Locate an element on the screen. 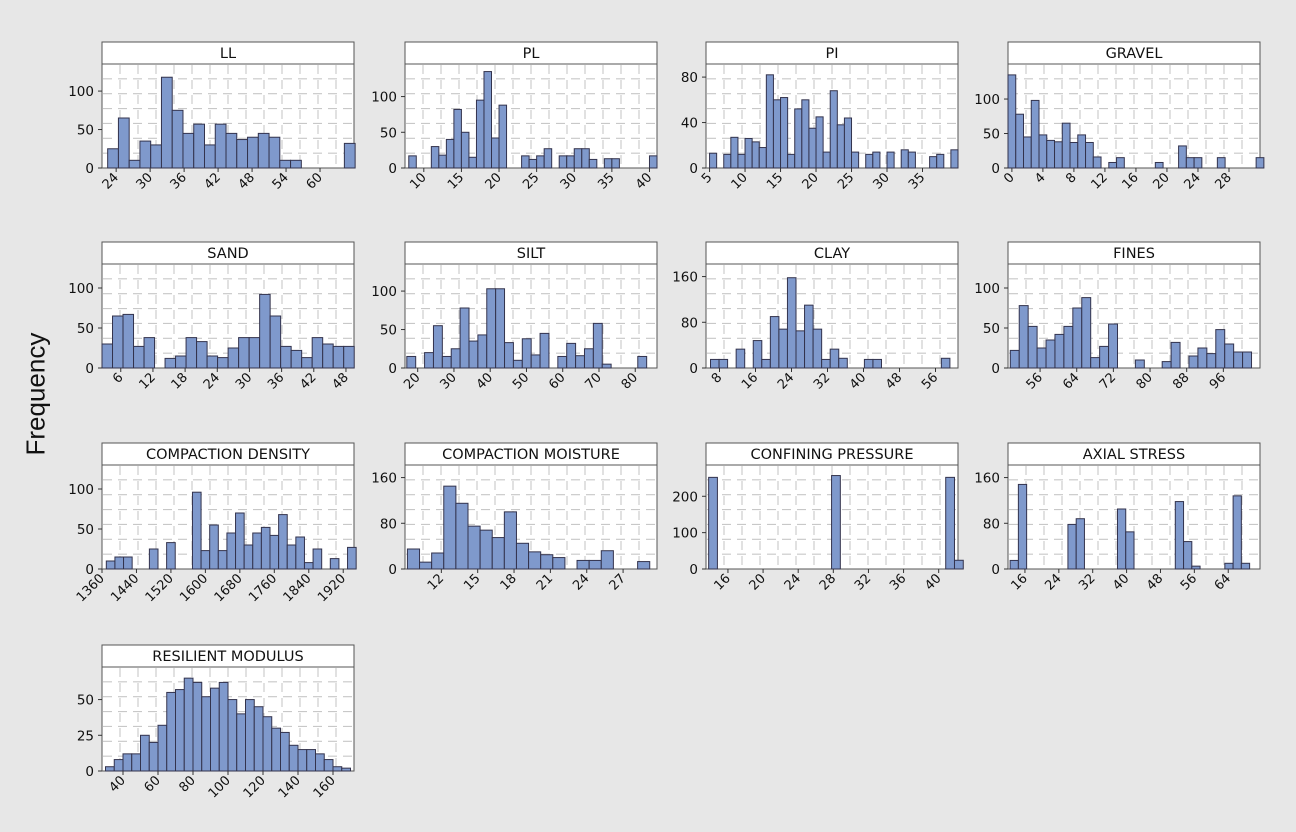  ll-x-tick-label: 30 is located at coordinates (145, 181).